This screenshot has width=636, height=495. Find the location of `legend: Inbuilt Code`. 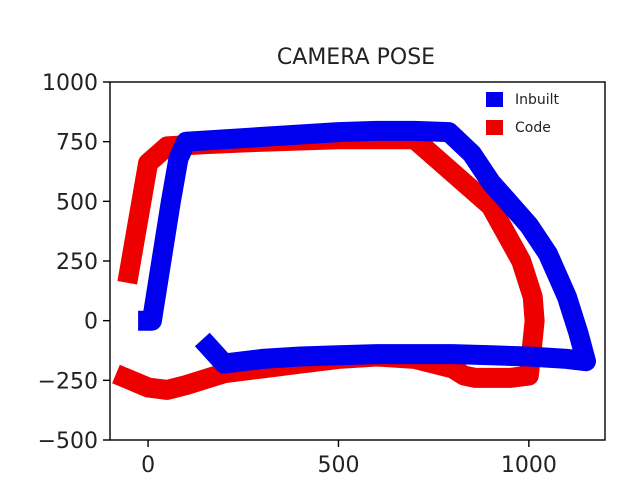

legend: Inbuilt Code is located at coordinates (523, 114).